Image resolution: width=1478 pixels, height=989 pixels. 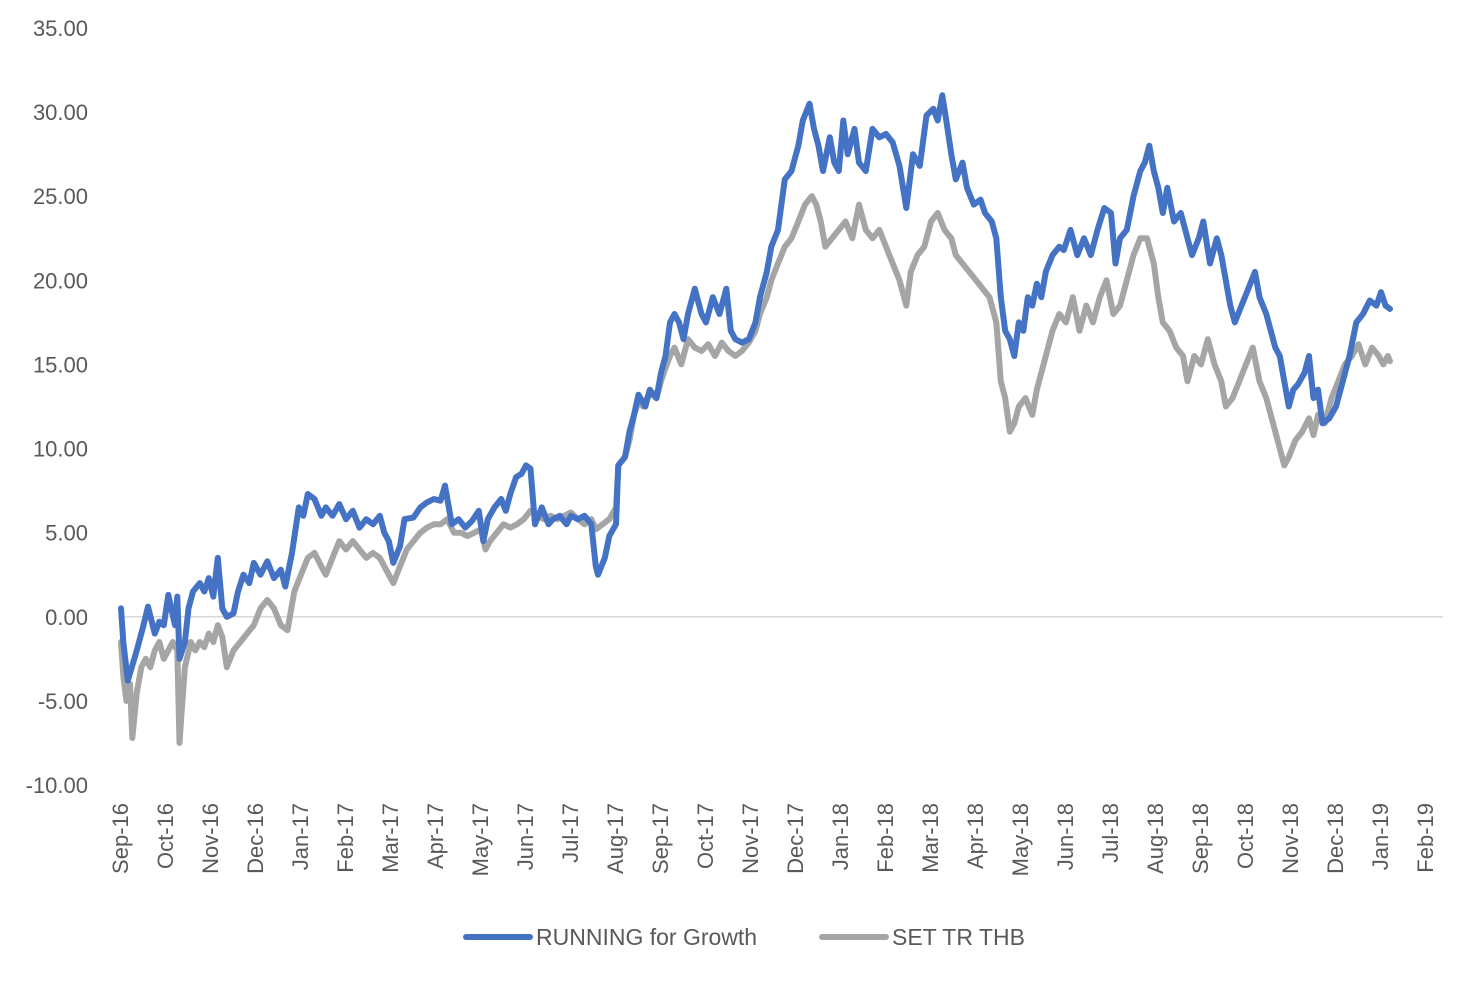 What do you see at coordinates (1425, 838) in the screenshot?
I see `x-tick-label: Feb-19` at bounding box center [1425, 838].